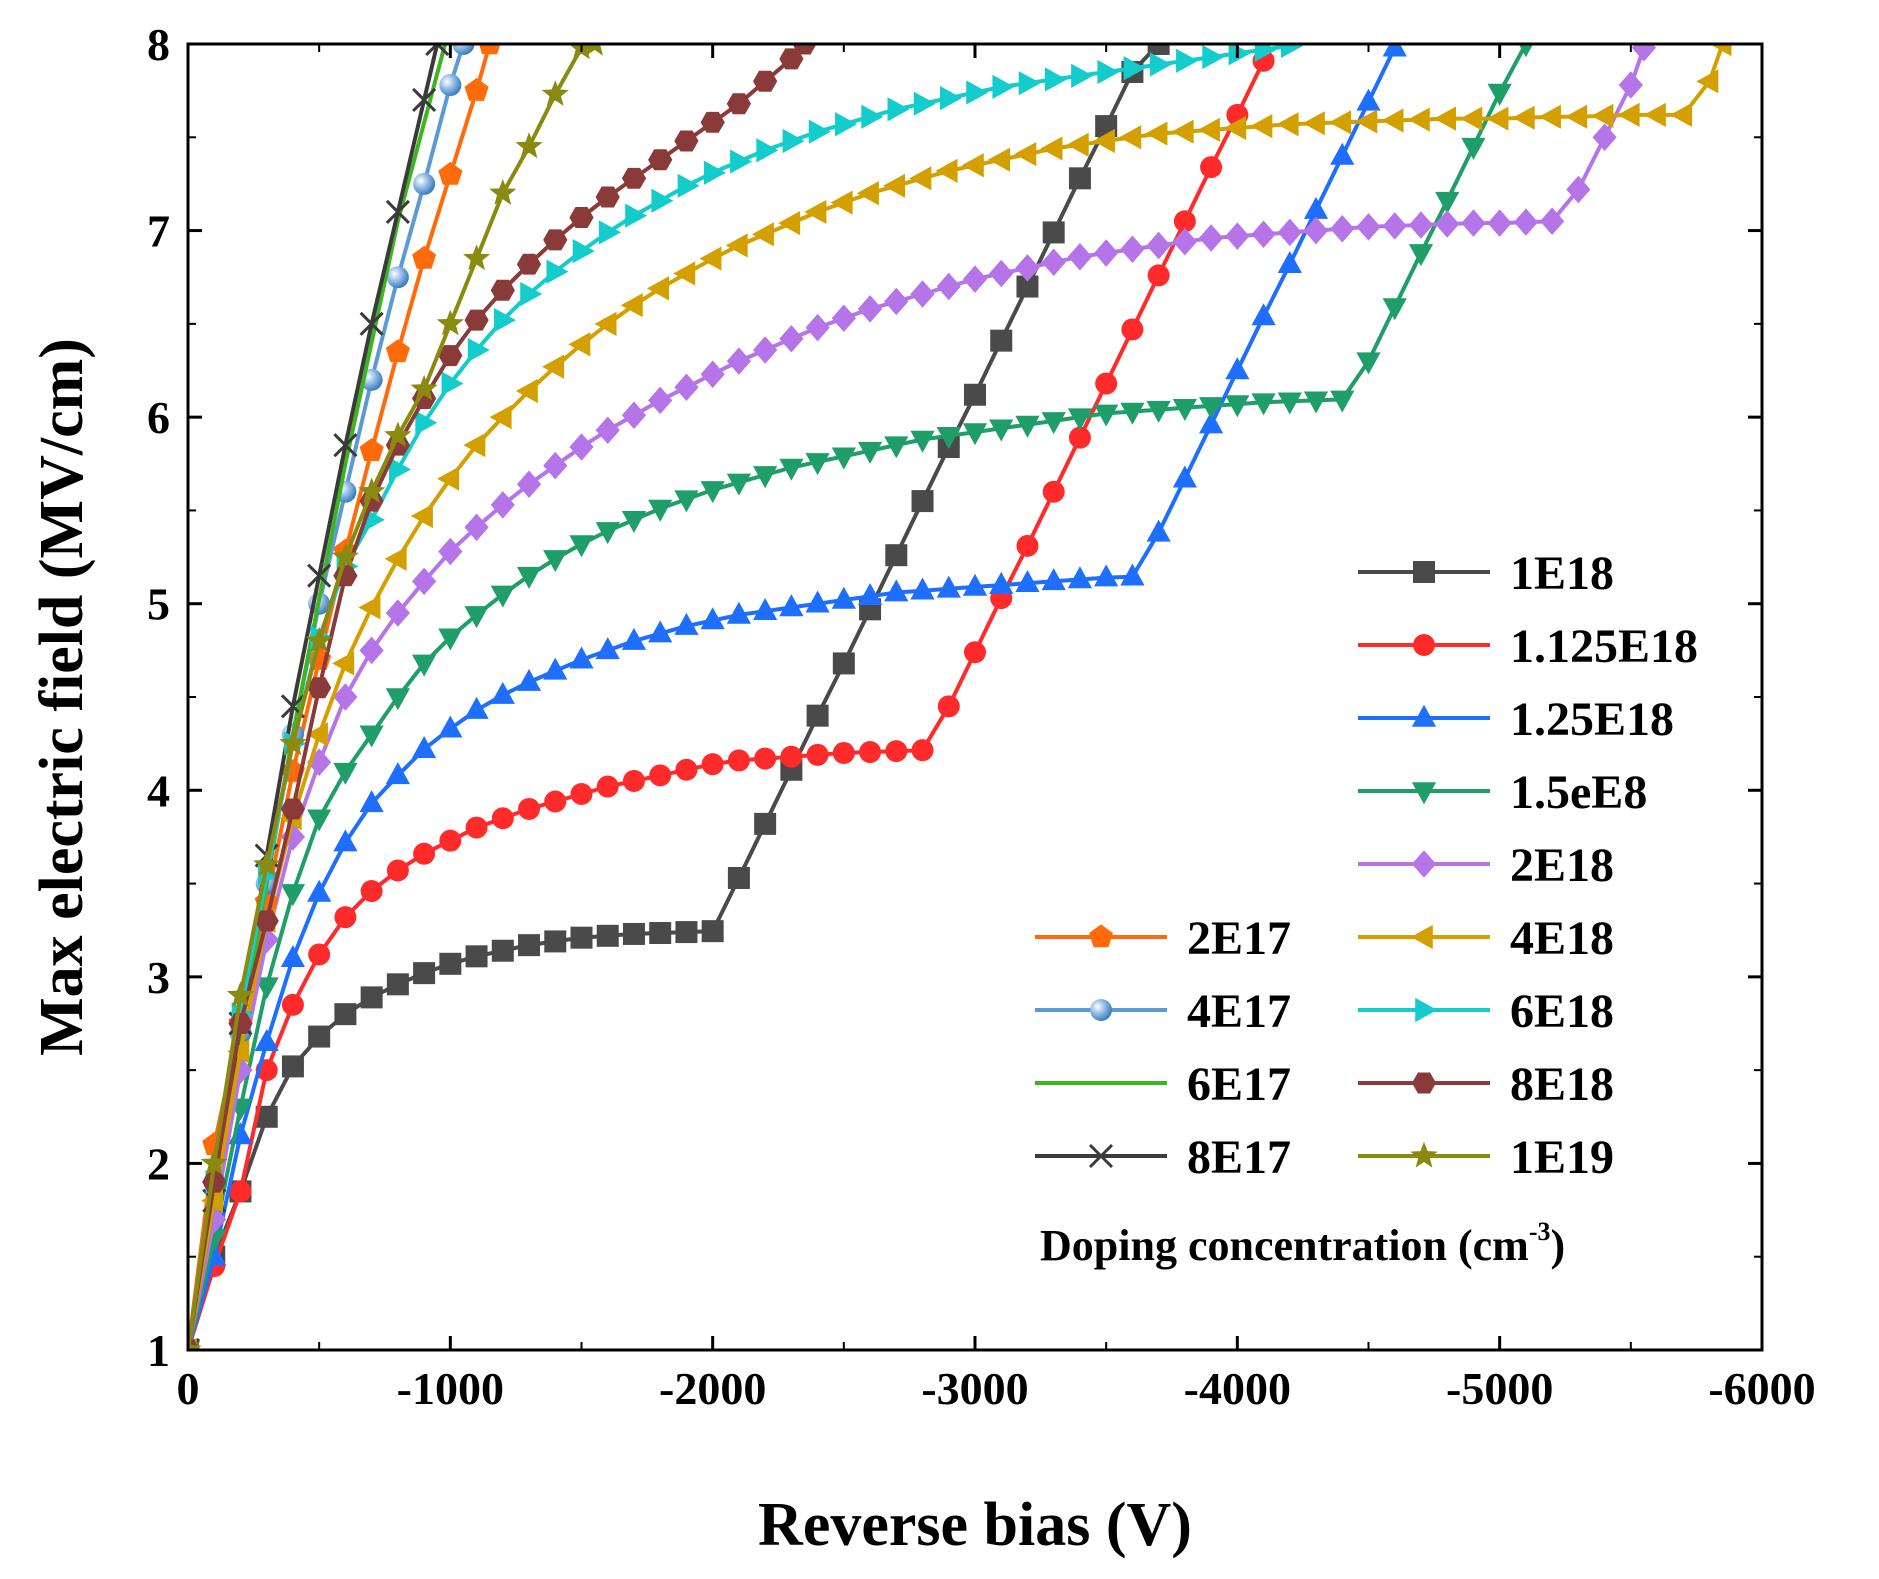 Image resolution: width=1879 pixels, height=1579 pixels. What do you see at coordinates (1562, 1157) in the screenshot?
I see `legend-label: 1E19` at bounding box center [1562, 1157].